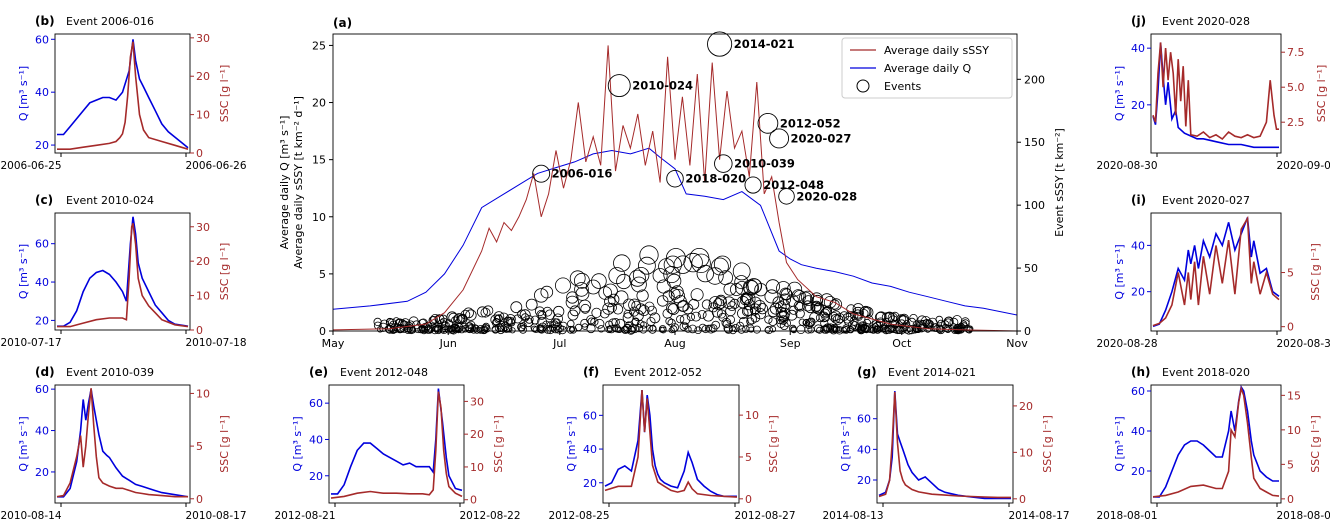 The width and height of the screenshot is (1330, 529). I want to click on panel-title: Event 2012-052, so click(658, 372).